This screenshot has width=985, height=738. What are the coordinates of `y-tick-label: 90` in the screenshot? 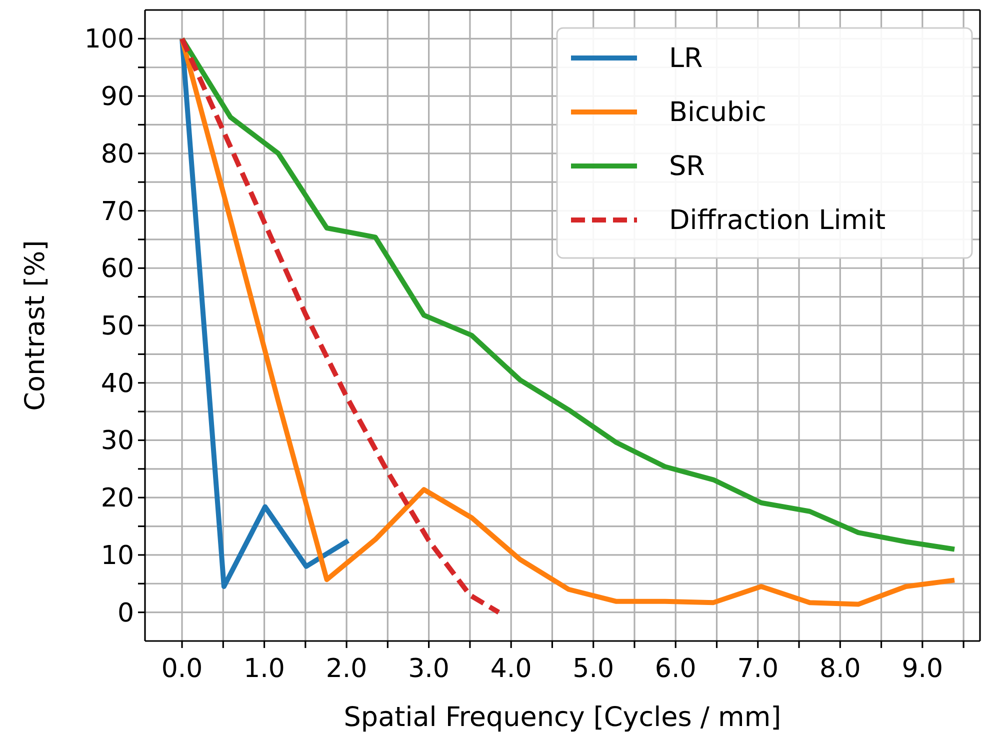 It's located at (117, 97).